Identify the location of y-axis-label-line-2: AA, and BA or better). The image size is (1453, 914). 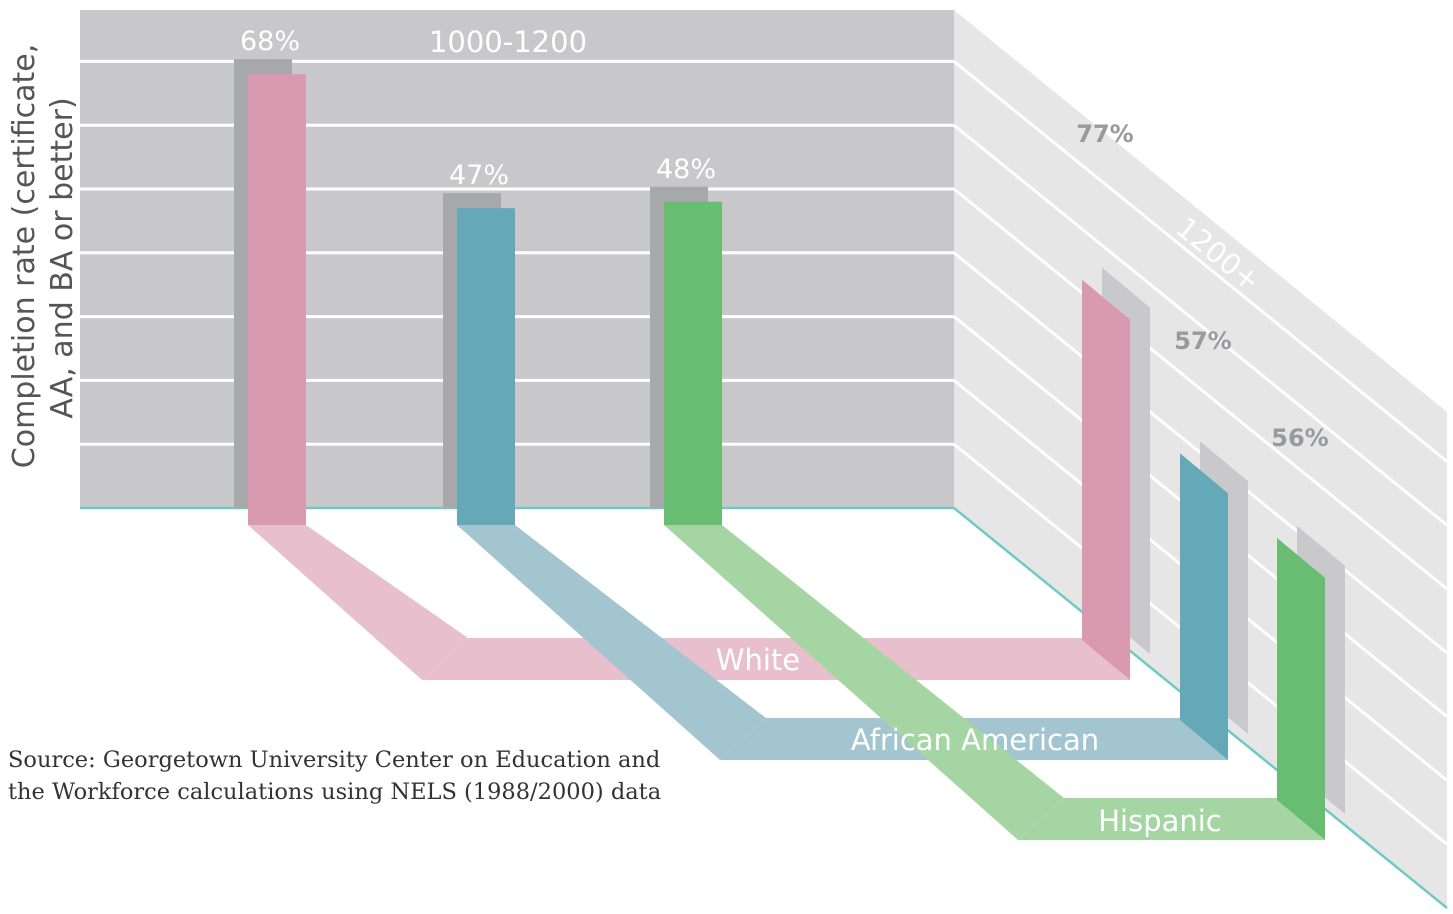
(62, 257).